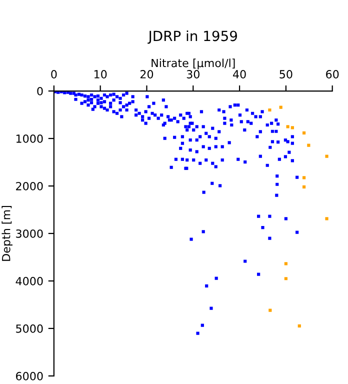 Image resolution: width=348 pixels, height=384 pixels. I want to click on y-tick-label: 0, so click(40, 91).